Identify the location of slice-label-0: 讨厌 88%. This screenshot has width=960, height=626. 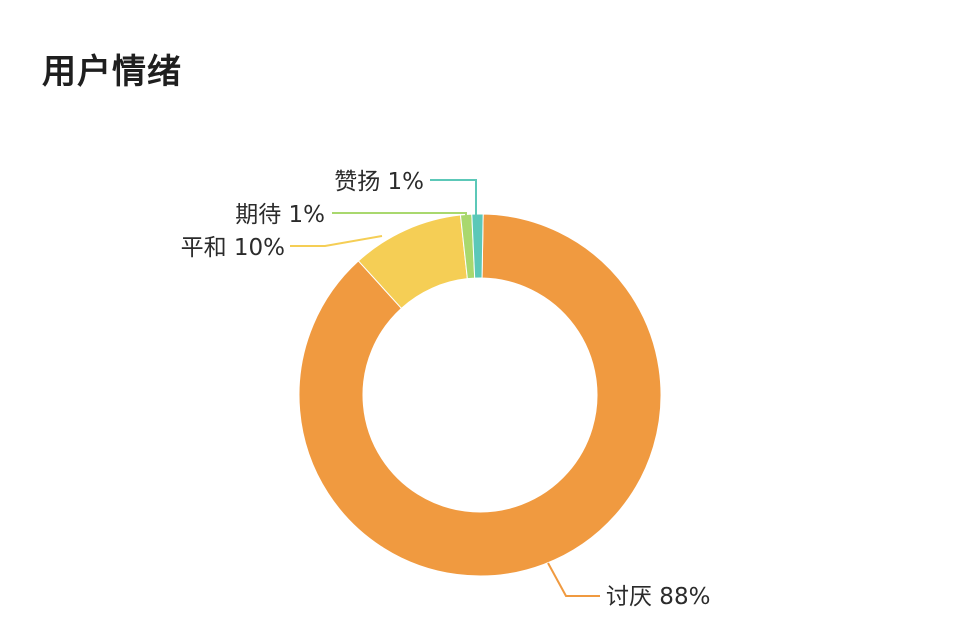
(658, 597).